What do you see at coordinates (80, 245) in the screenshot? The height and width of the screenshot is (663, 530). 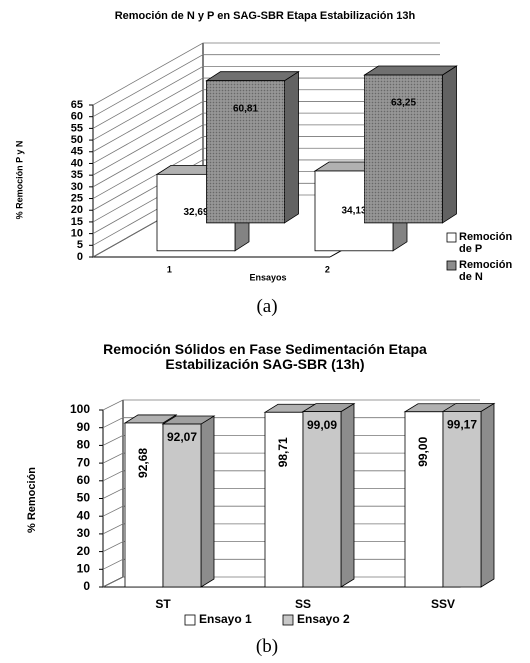 I see `y-tick-label: 5` at bounding box center [80, 245].